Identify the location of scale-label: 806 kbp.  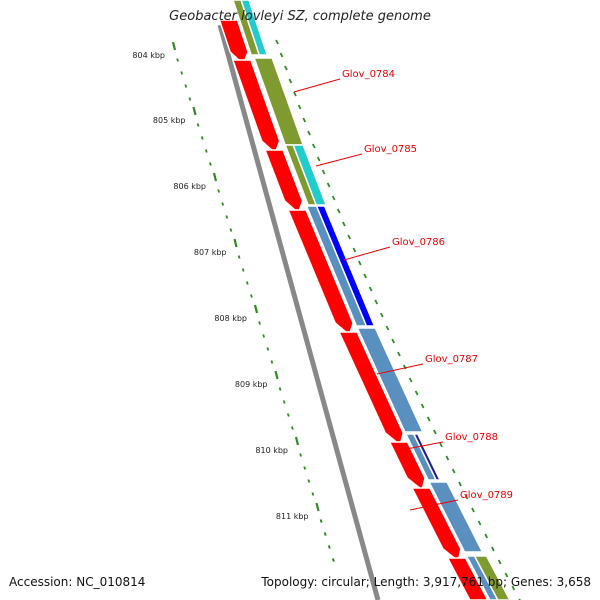
(189, 186).